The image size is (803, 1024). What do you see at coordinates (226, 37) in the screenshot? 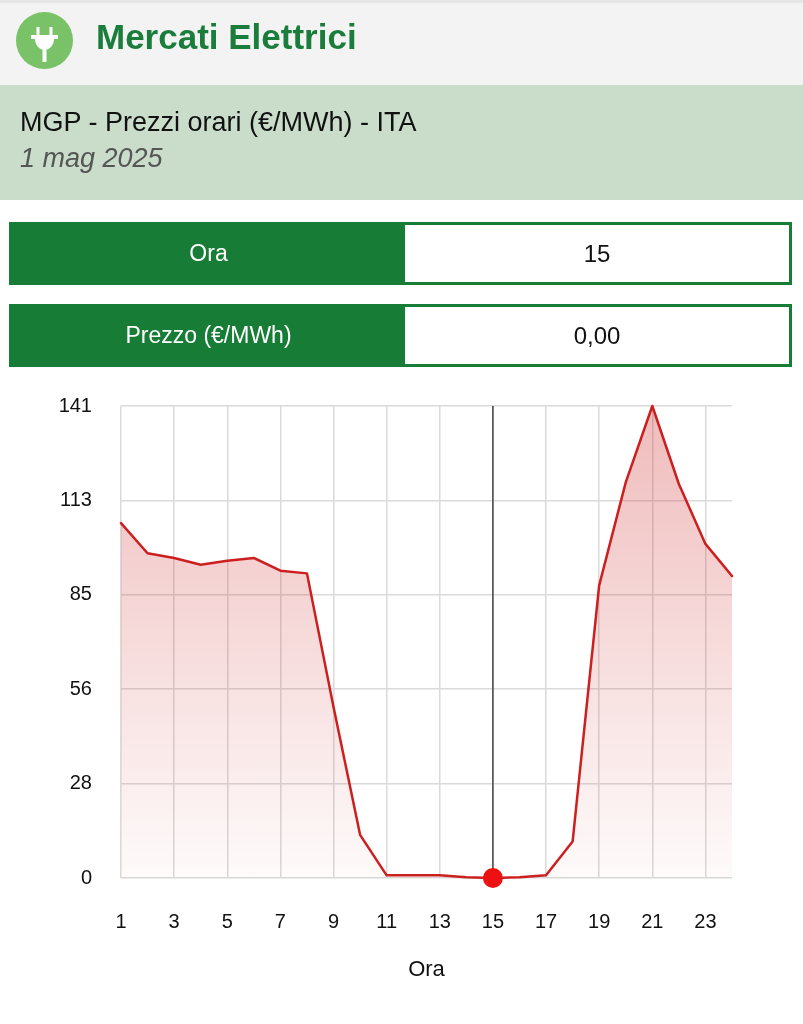
I see `text: Mercati Elettrici` at bounding box center [226, 37].